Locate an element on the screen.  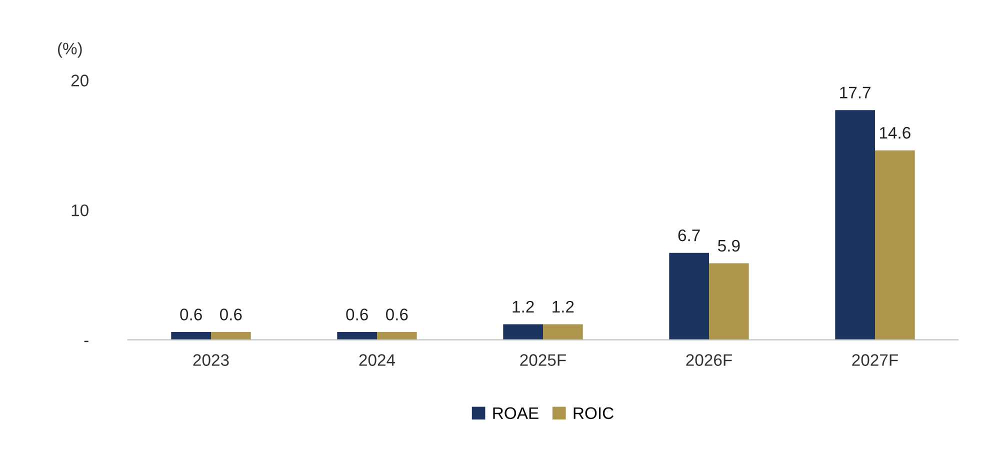
legend-label: ROIC is located at coordinates (594, 413).